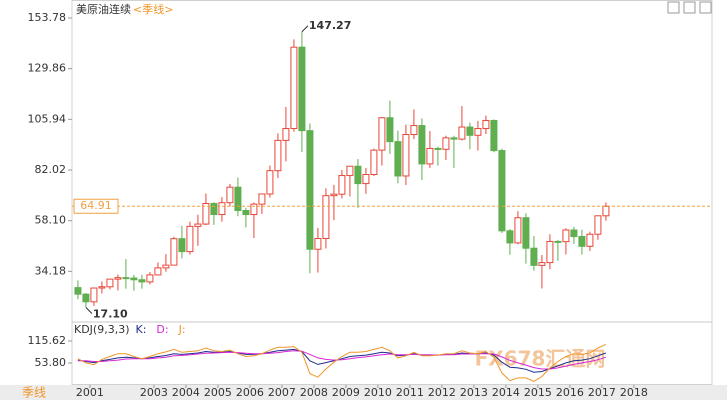  I want to click on x-tick-label: 2004, so click(186, 392).